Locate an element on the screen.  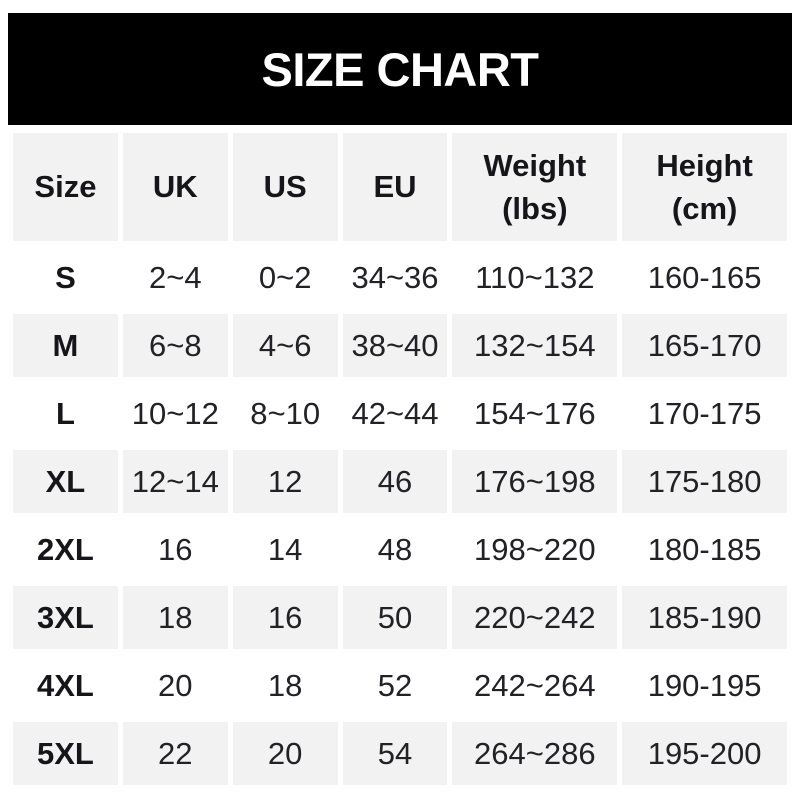
table-row: XL 12~14 12 46 176~198 175-180 is located at coordinates (400, 481).